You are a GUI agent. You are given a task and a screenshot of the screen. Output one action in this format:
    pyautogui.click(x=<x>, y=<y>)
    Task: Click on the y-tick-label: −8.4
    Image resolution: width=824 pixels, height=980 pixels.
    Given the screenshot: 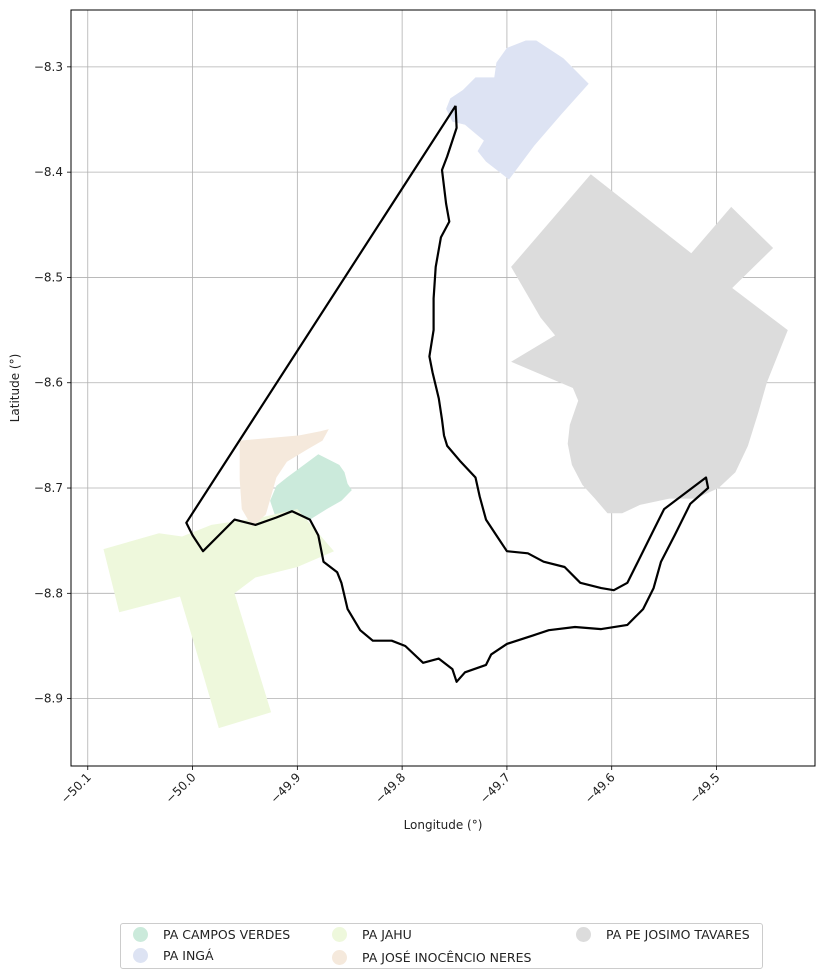 What is the action you would take?
    pyautogui.click(x=48, y=172)
    